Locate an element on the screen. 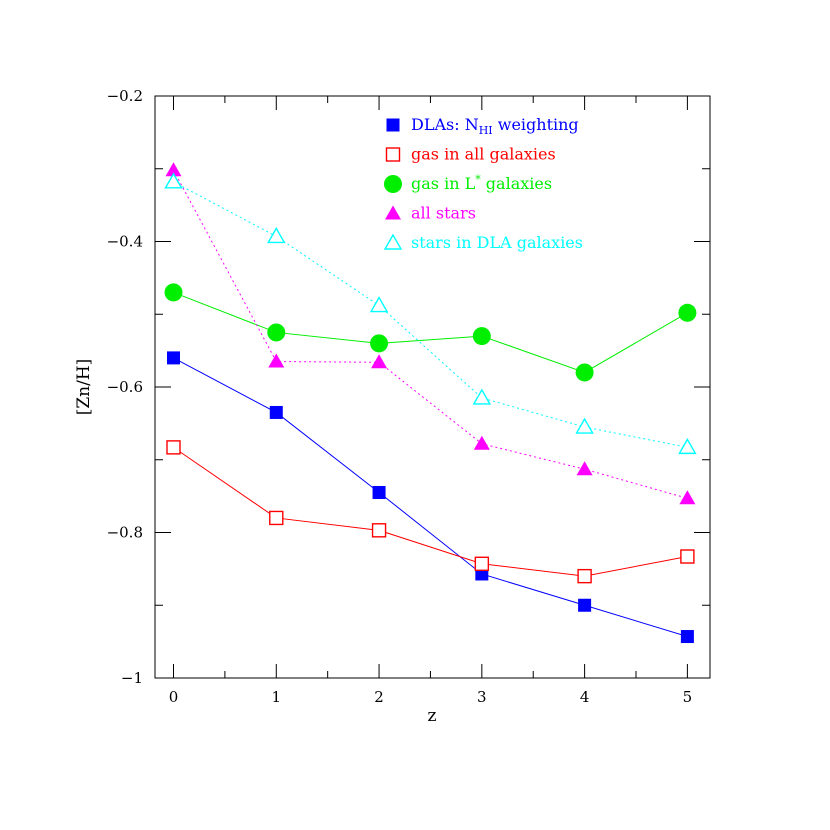  y-tick-label: −1 is located at coordinates (132, 678).